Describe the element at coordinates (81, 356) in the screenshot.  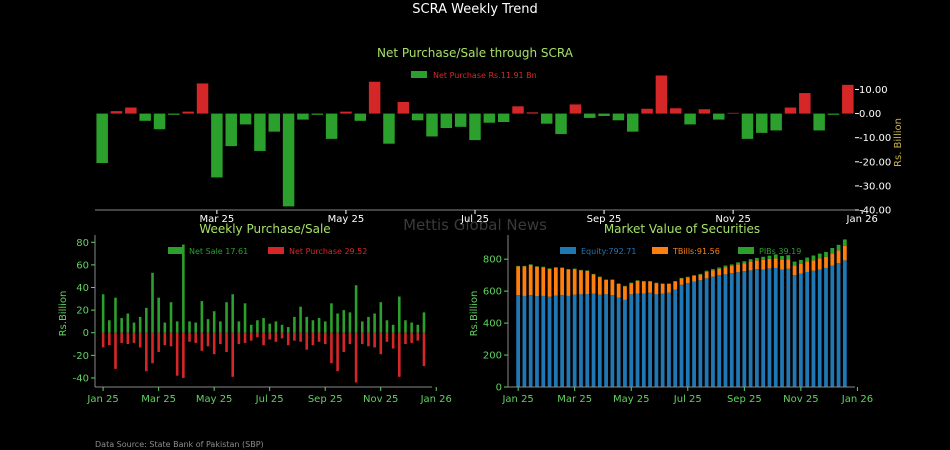
I see `y-tick-label: -20` at that location.